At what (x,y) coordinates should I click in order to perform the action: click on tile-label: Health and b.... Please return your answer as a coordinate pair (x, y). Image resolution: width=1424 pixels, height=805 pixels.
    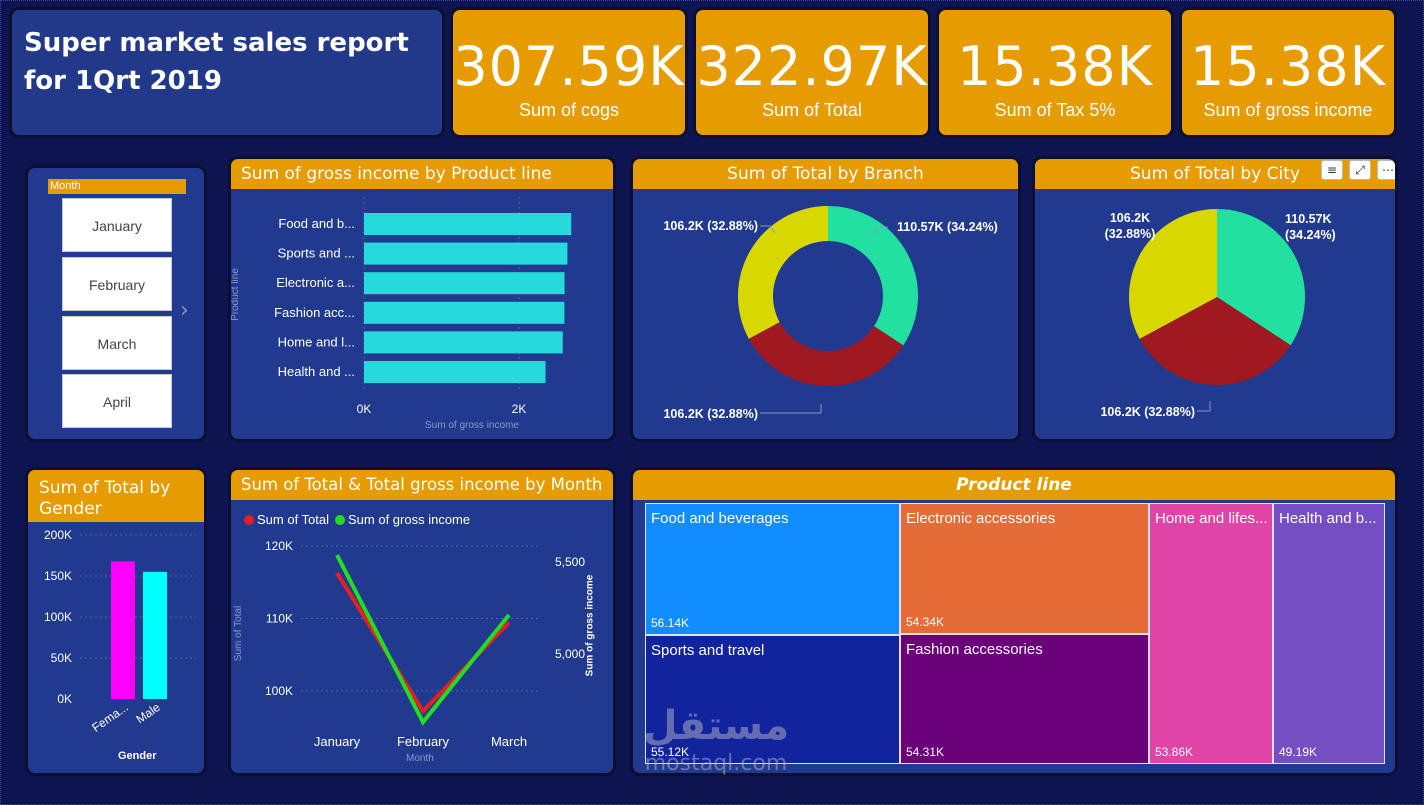
    Looking at the image, I should click on (1328, 518).